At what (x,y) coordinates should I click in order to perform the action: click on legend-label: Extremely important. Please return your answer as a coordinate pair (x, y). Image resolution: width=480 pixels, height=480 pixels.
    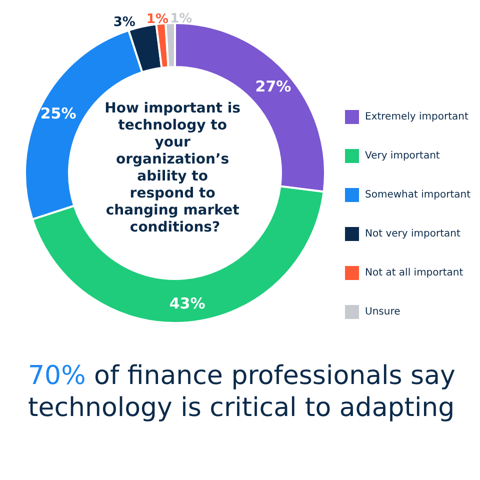
    Looking at the image, I should click on (416, 117).